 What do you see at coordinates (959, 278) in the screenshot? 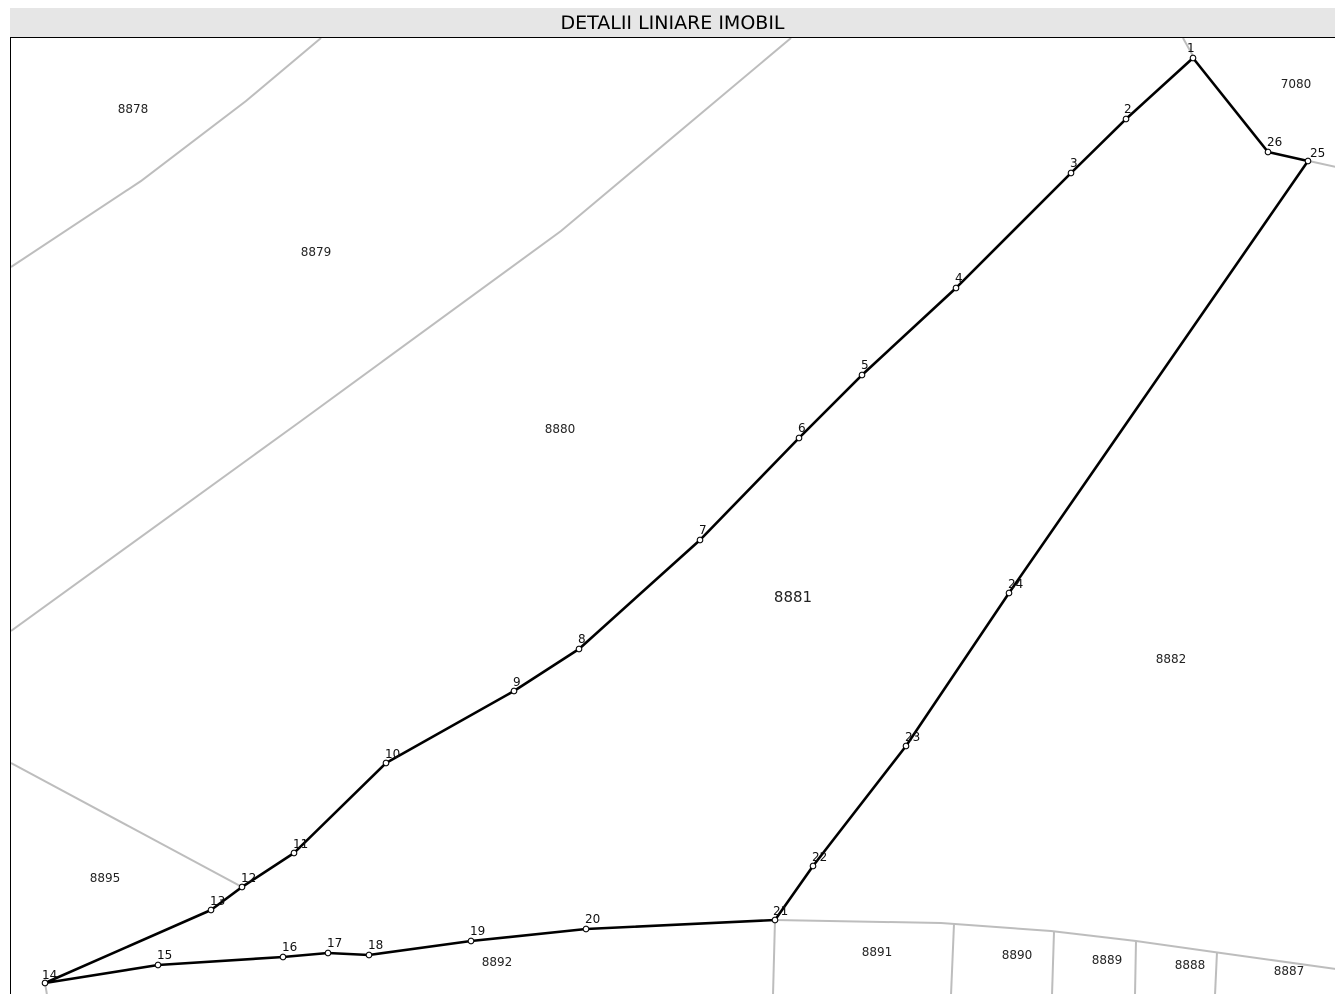
I see `vertex-label: 4` at bounding box center [959, 278].